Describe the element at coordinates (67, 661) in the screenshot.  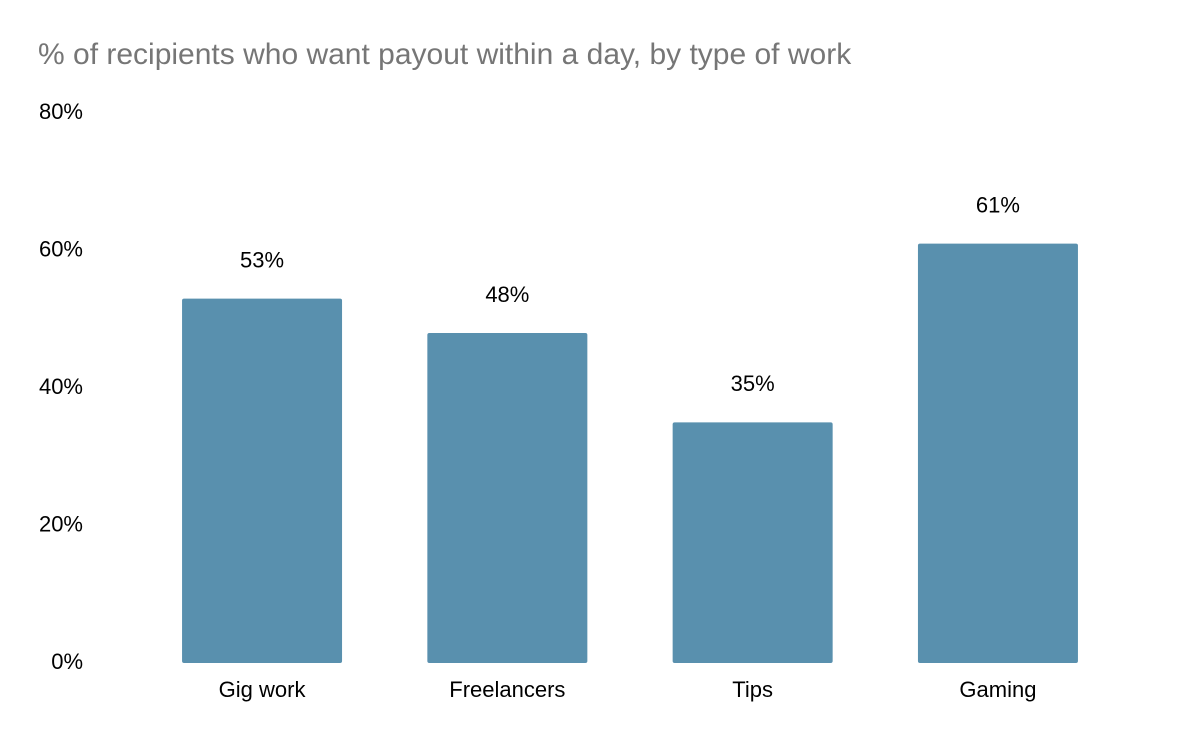
I see `y-tick-label: 0%` at that location.